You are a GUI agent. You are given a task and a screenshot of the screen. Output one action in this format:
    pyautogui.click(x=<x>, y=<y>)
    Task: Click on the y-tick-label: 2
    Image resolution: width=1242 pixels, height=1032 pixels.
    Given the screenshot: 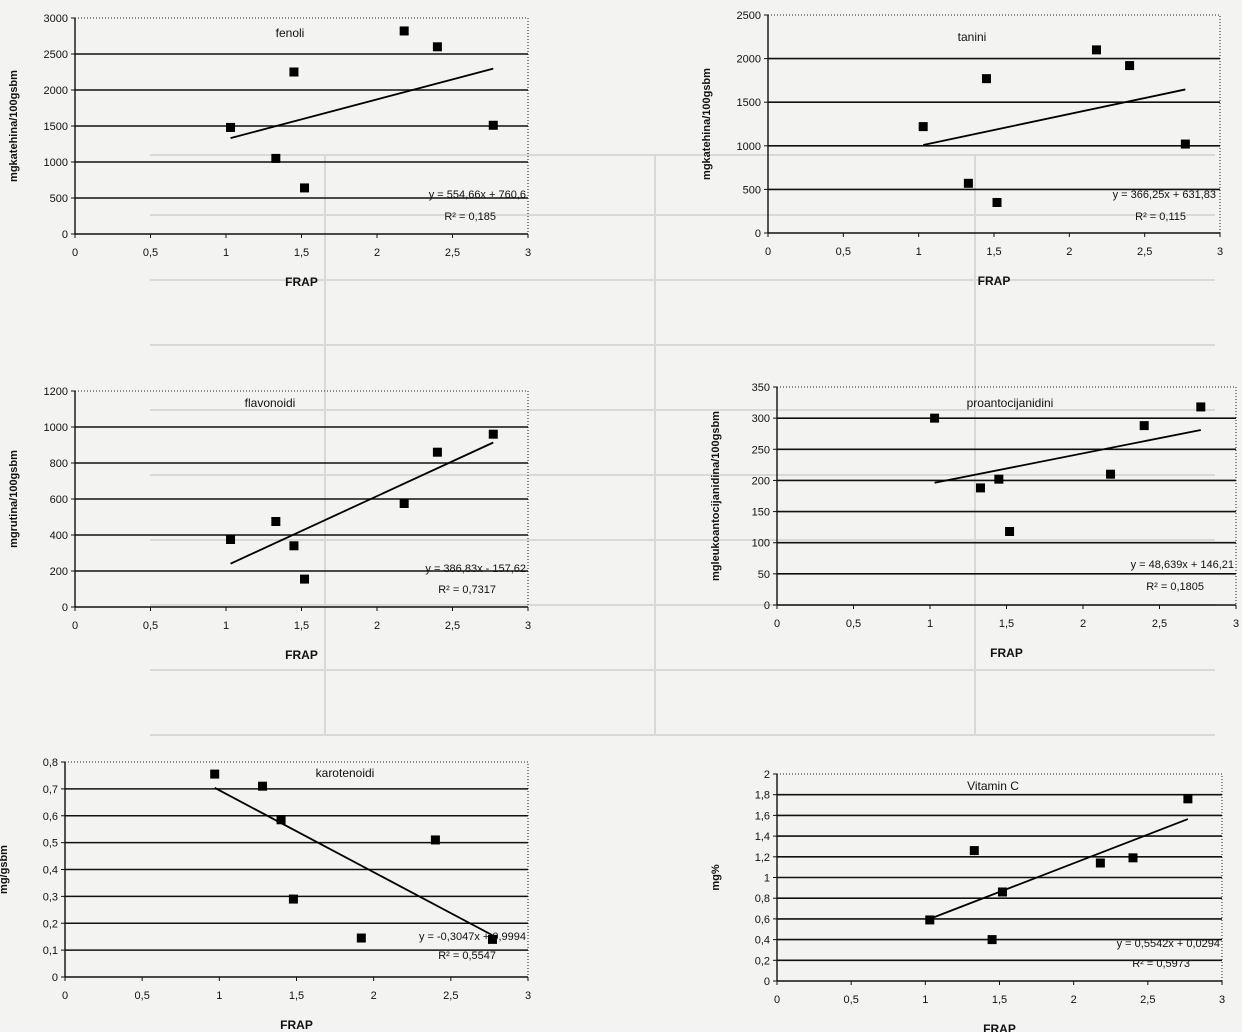 What is the action you would take?
    pyautogui.click(x=767, y=775)
    